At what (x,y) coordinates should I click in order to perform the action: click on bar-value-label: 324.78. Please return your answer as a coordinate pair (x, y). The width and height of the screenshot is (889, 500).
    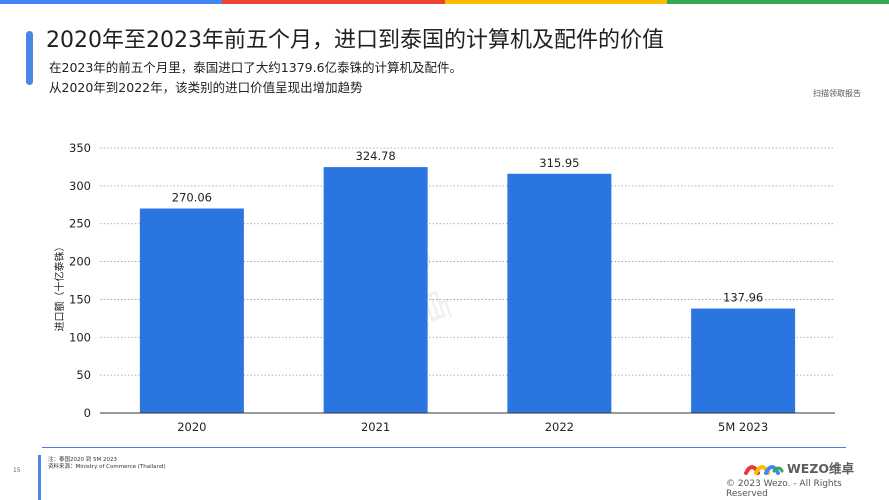
    Looking at the image, I should click on (376, 156).